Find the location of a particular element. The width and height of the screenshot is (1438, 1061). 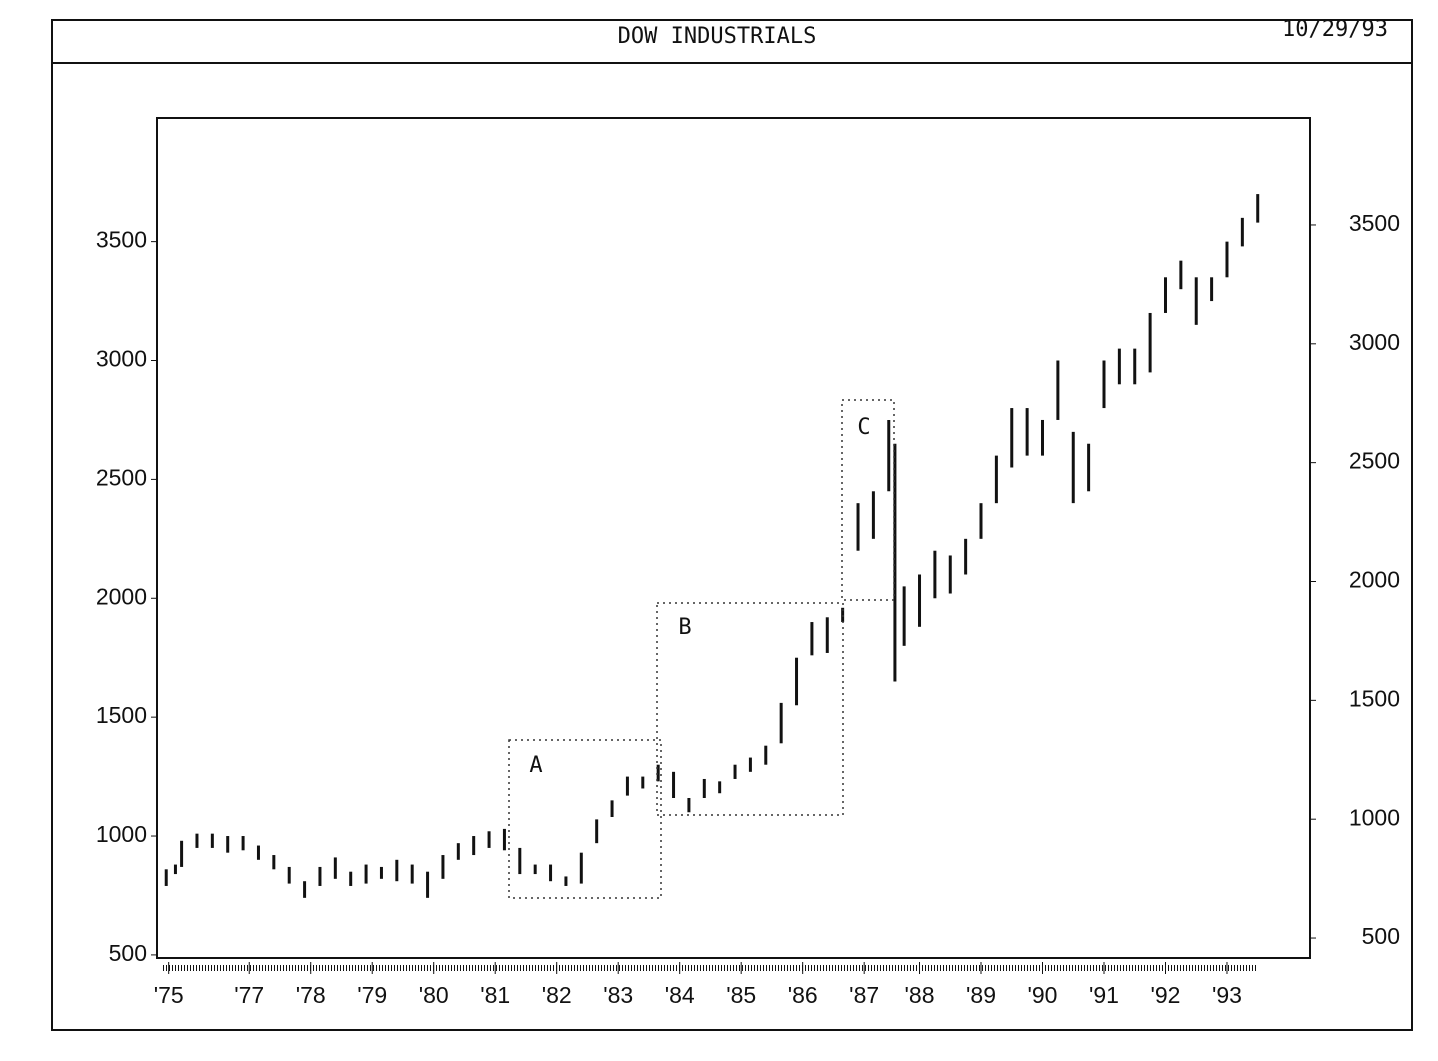

x-tick-label: '93 is located at coordinates (1227, 995).